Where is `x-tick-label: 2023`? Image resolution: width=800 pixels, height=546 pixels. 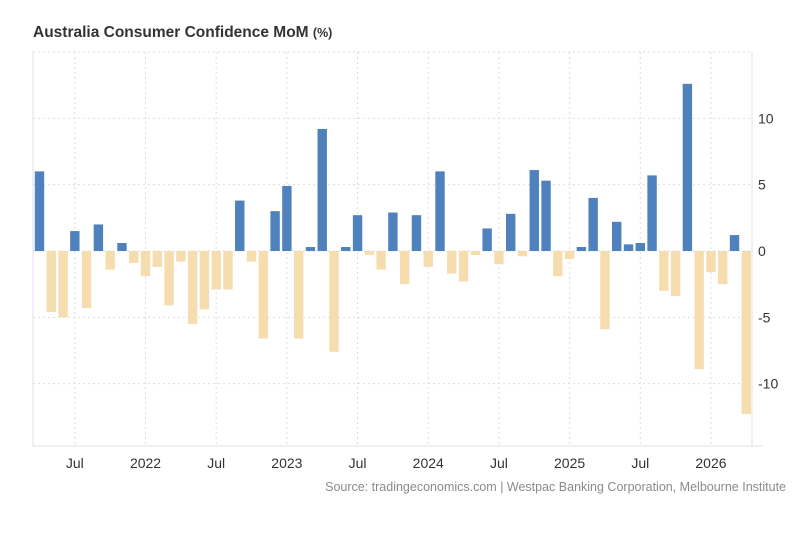
x-tick-label: 2023 is located at coordinates (286, 463).